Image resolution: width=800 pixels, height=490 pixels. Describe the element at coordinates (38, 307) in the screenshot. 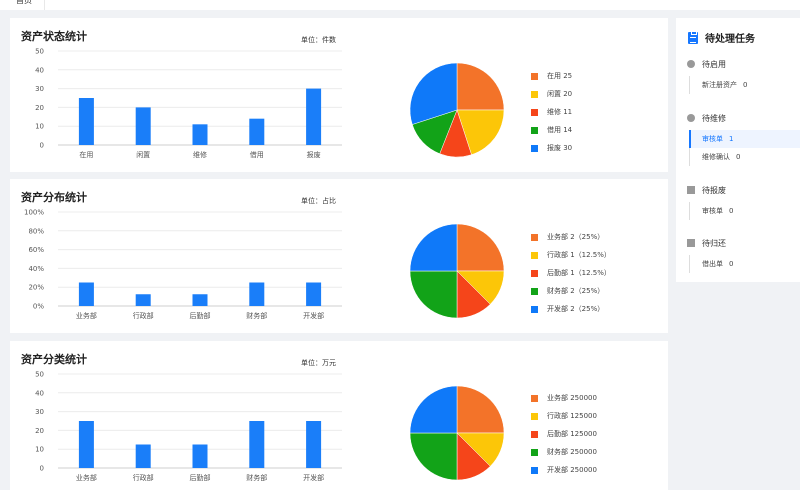

I see `y-tick-label: 0%` at that location.